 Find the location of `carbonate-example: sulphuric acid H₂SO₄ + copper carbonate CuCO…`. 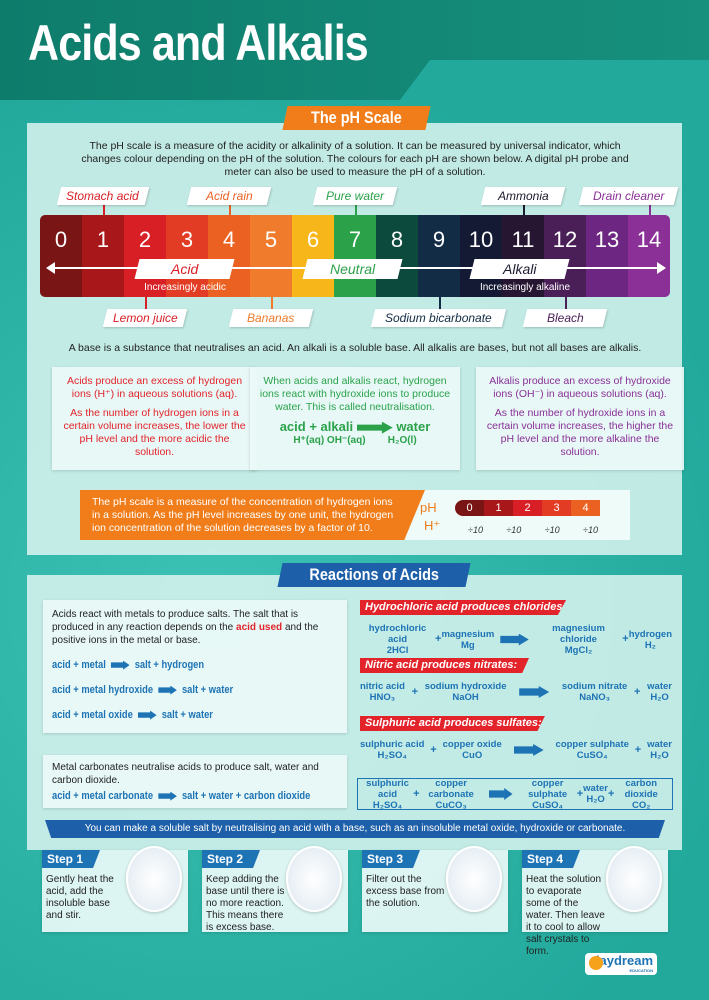

carbonate-example: sulphuric acid H₂SO₄ + copper carbonate CuCO… is located at coordinates (515, 794).